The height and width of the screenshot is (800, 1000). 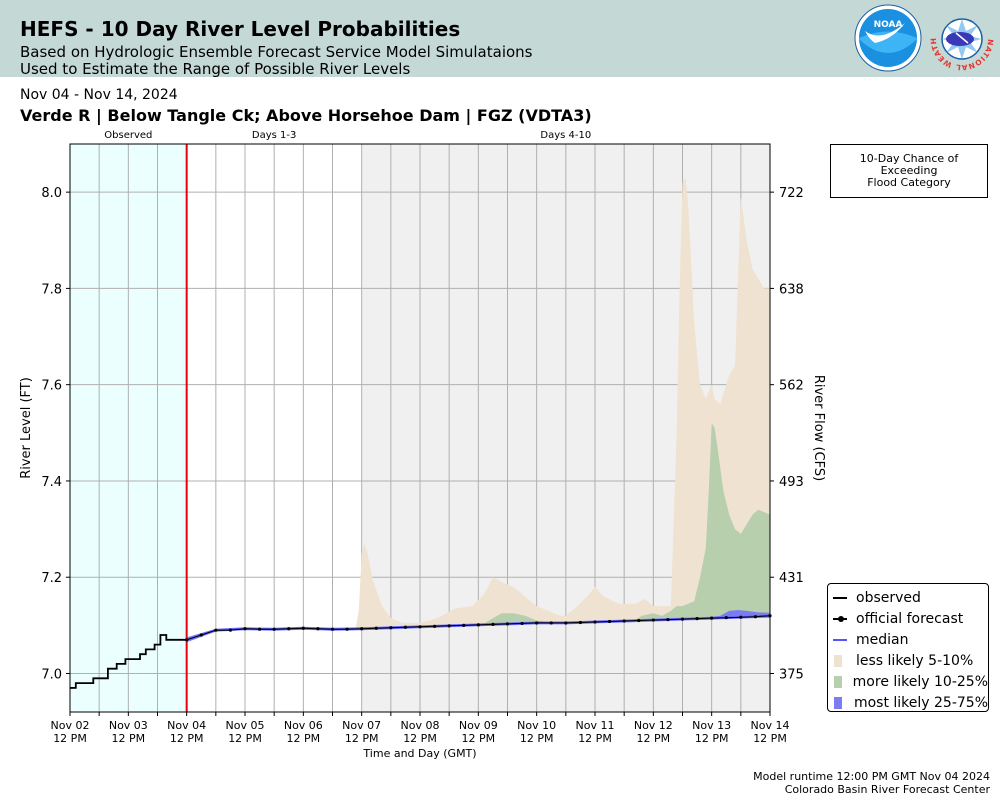 What do you see at coordinates (361, 725) in the screenshot?
I see `x-tick-label: Nov 07` at bounding box center [361, 725].